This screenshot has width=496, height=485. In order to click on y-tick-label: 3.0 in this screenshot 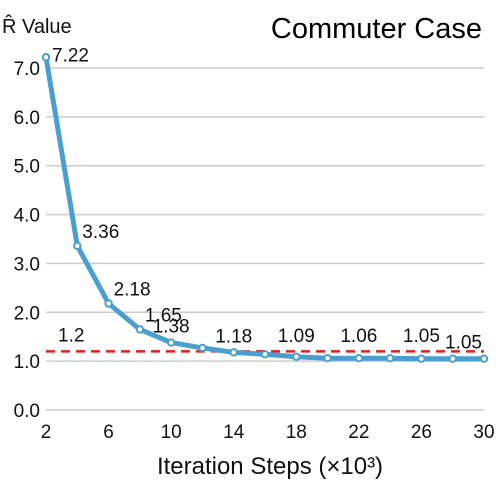, I will do `click(27, 264)`.